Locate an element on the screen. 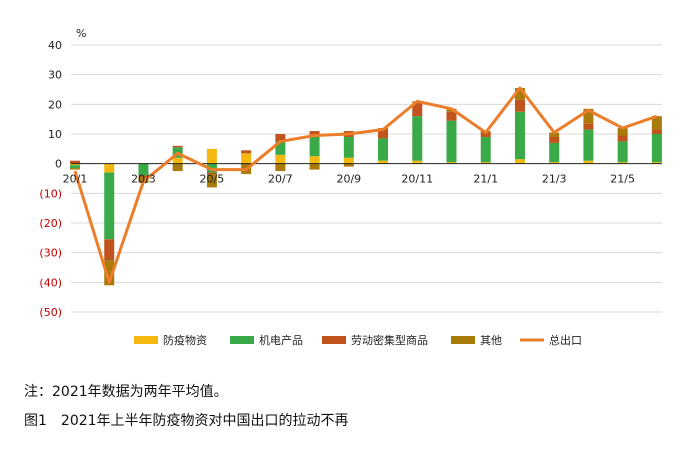 The image size is (690, 466). legend-label: 机电产品 is located at coordinates (281, 340).